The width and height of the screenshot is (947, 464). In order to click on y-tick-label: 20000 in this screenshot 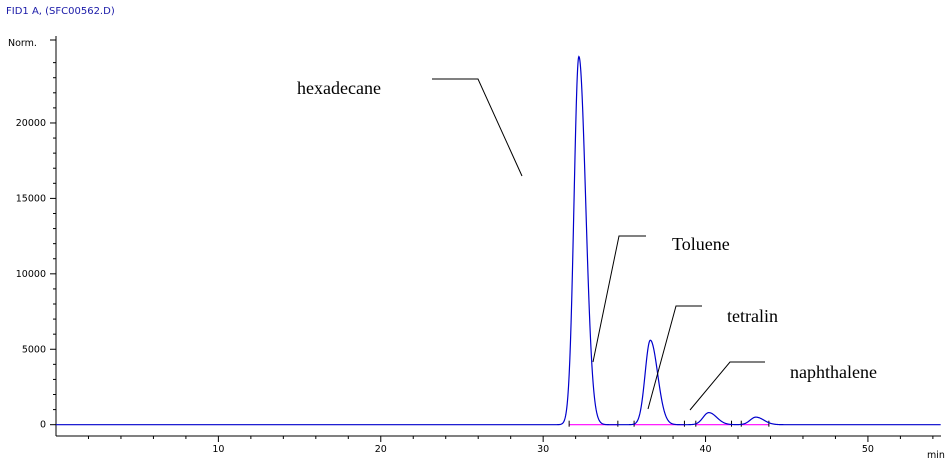, I will do `click(31, 123)`.